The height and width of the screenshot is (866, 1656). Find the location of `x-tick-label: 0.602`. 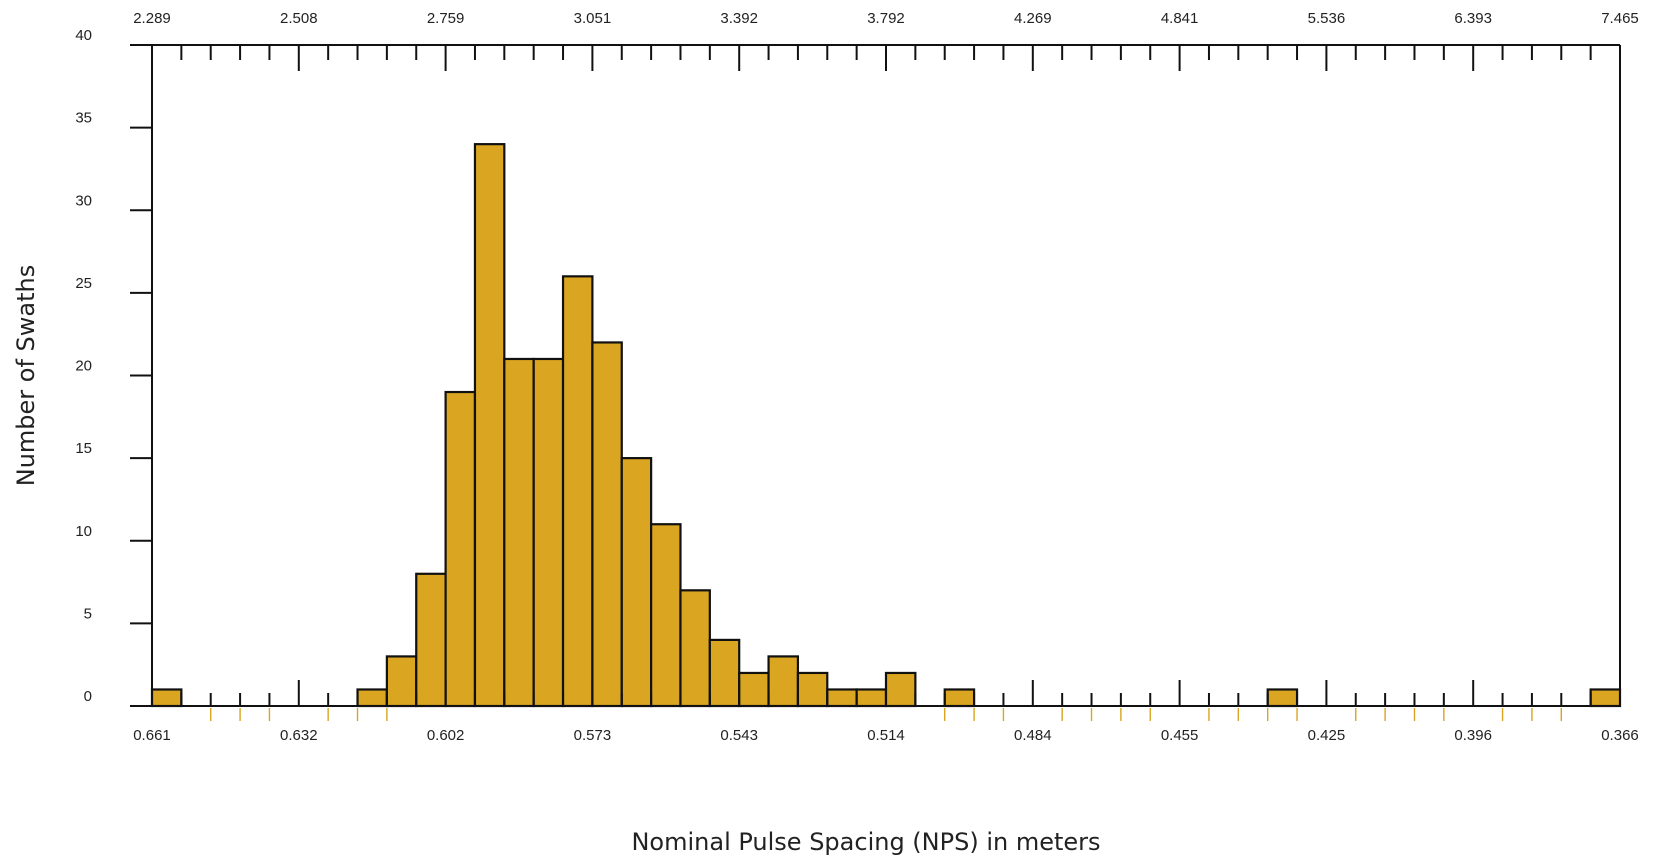

x-tick-label: 0.602 is located at coordinates (446, 735).